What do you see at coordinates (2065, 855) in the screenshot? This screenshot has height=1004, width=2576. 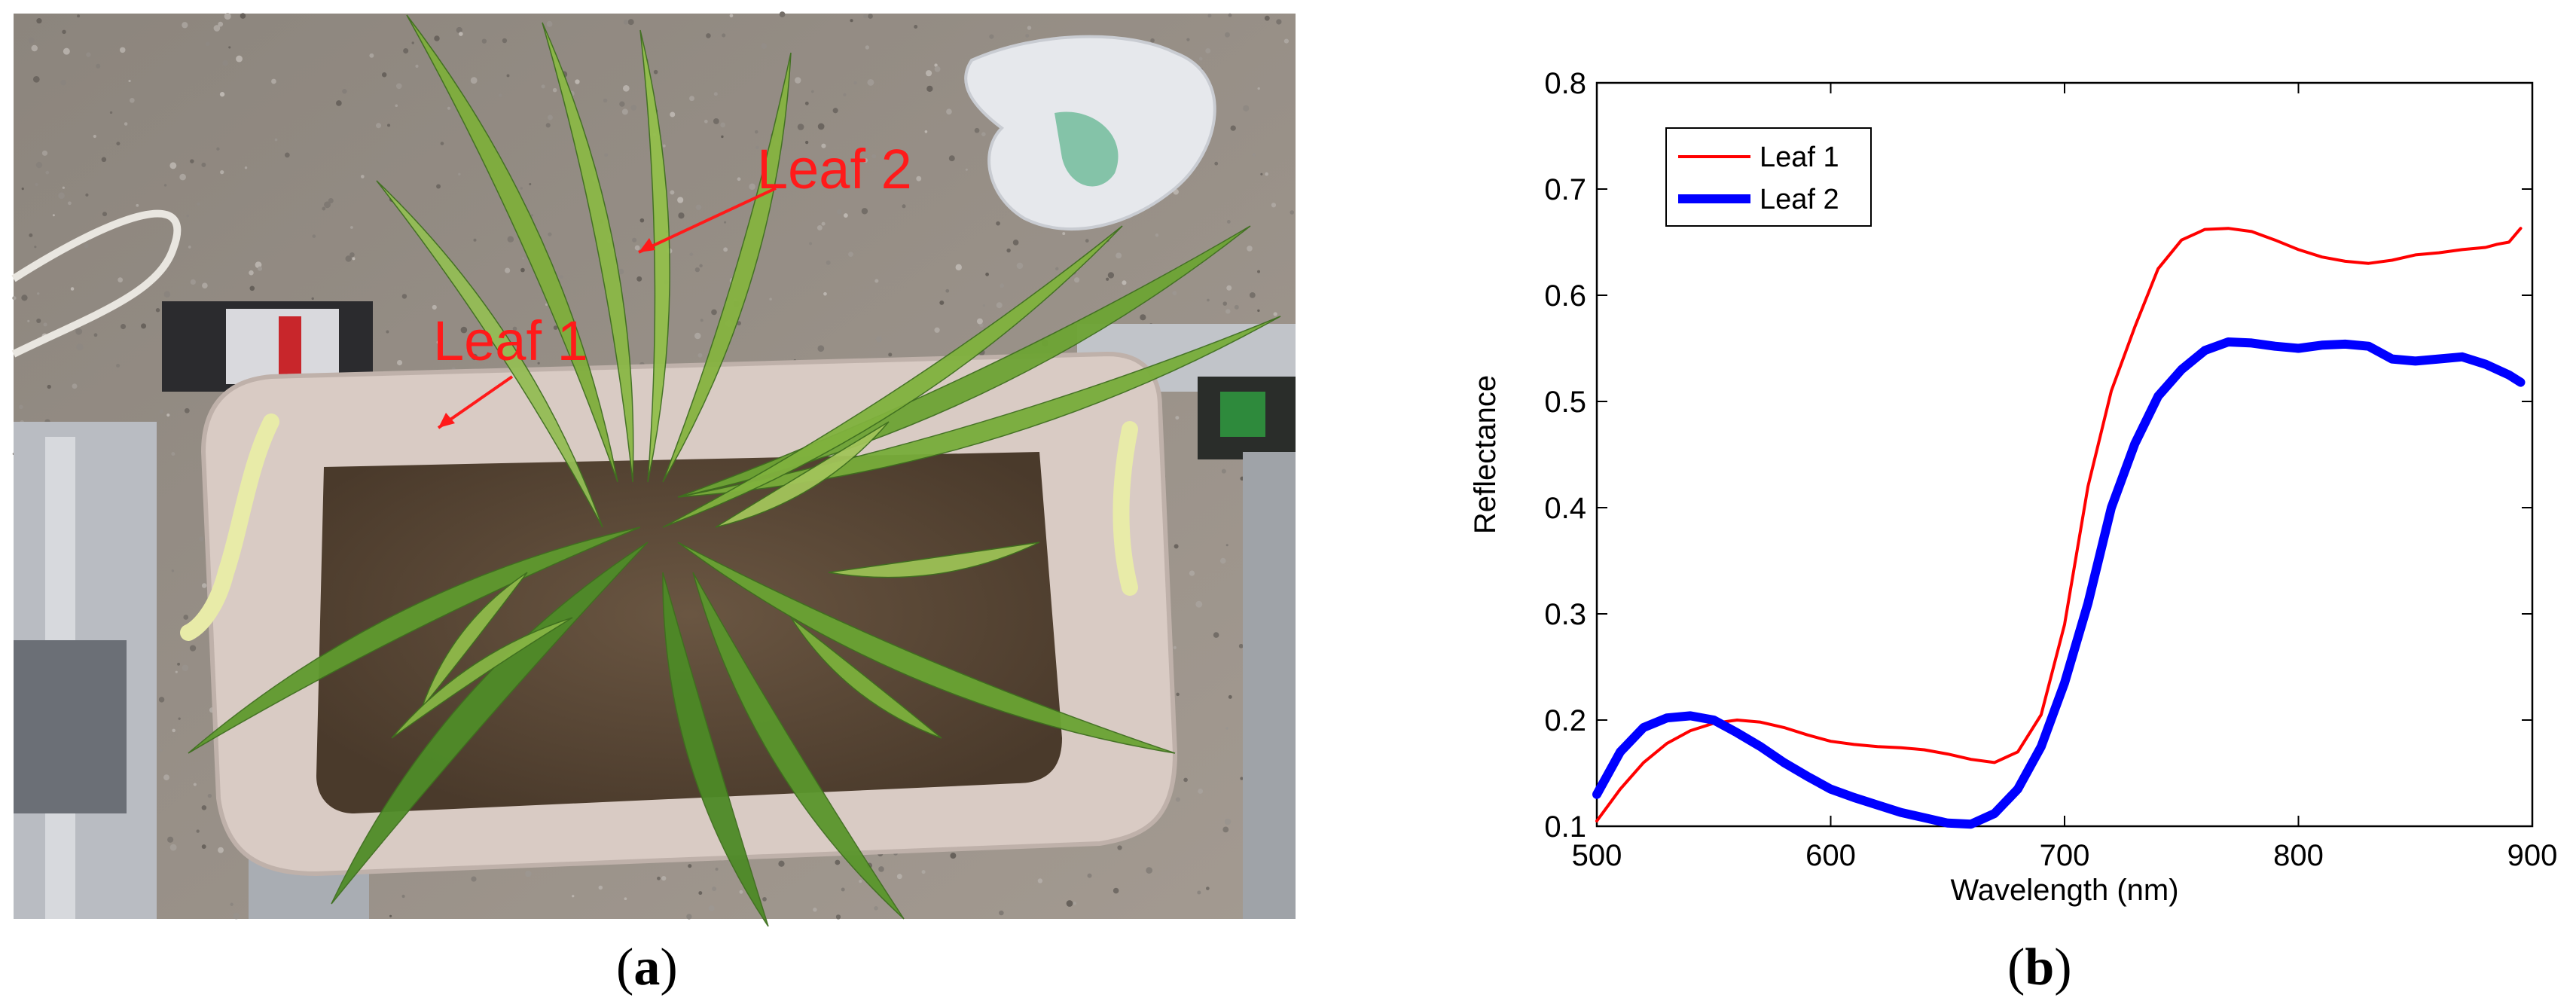 I see `x-tick-label: 700` at bounding box center [2065, 855].